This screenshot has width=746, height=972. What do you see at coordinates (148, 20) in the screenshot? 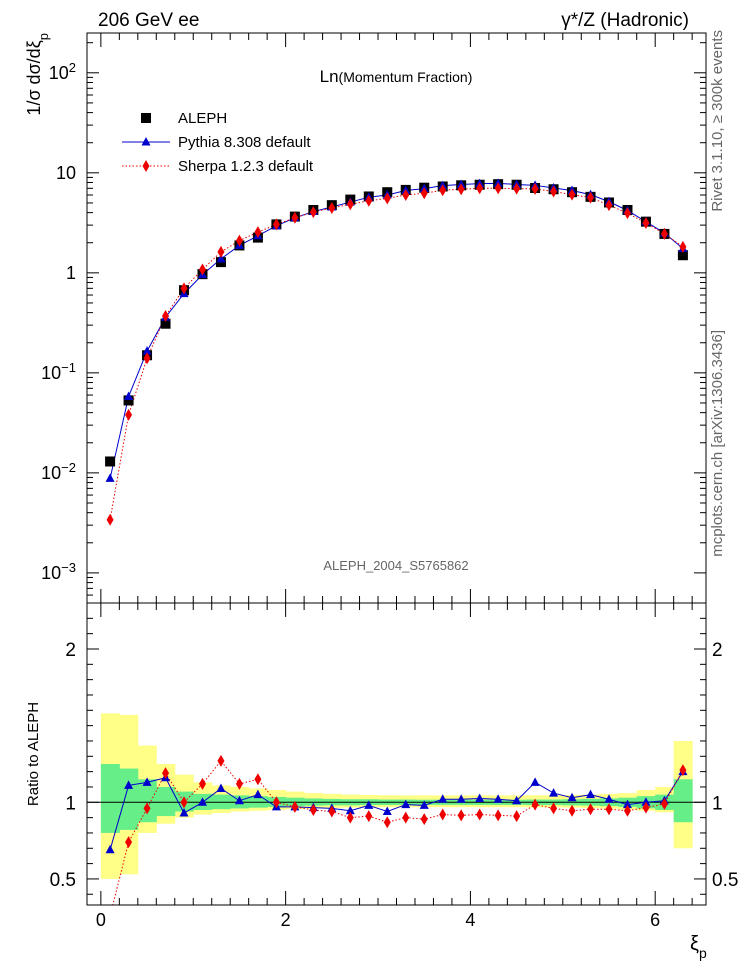
I see `header-left: 206 GeV ee` at bounding box center [148, 20].